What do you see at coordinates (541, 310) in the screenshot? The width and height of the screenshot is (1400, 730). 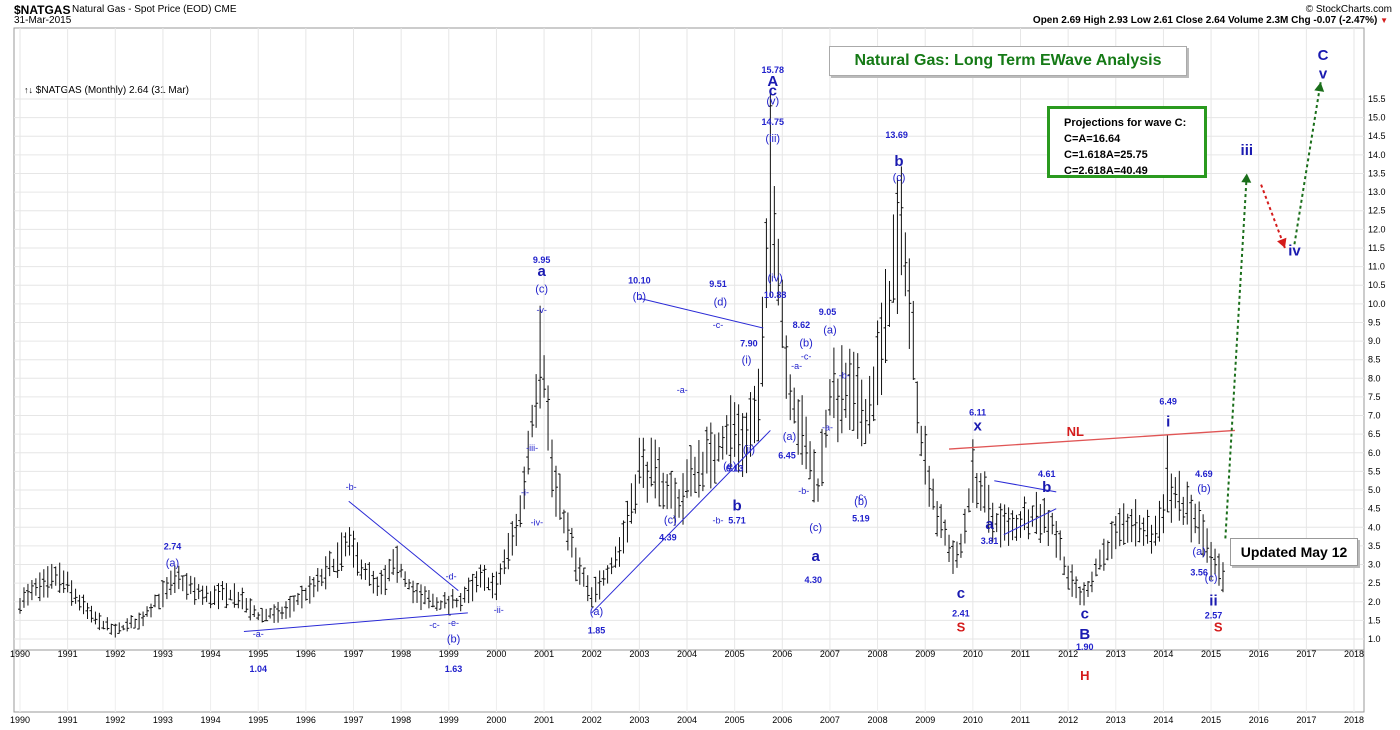 I see `wave-minor-label: -v-` at bounding box center [541, 310].